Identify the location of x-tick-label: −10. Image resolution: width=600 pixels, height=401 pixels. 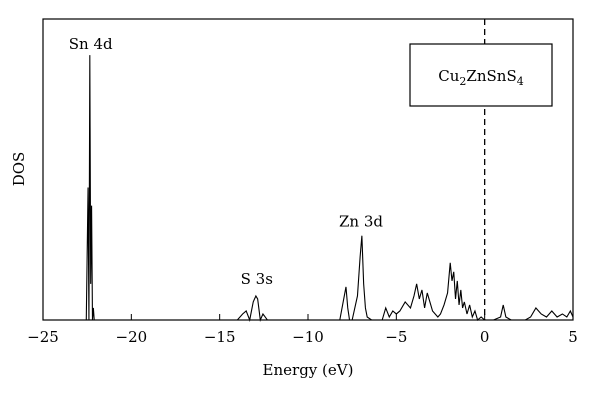
(308, 337).